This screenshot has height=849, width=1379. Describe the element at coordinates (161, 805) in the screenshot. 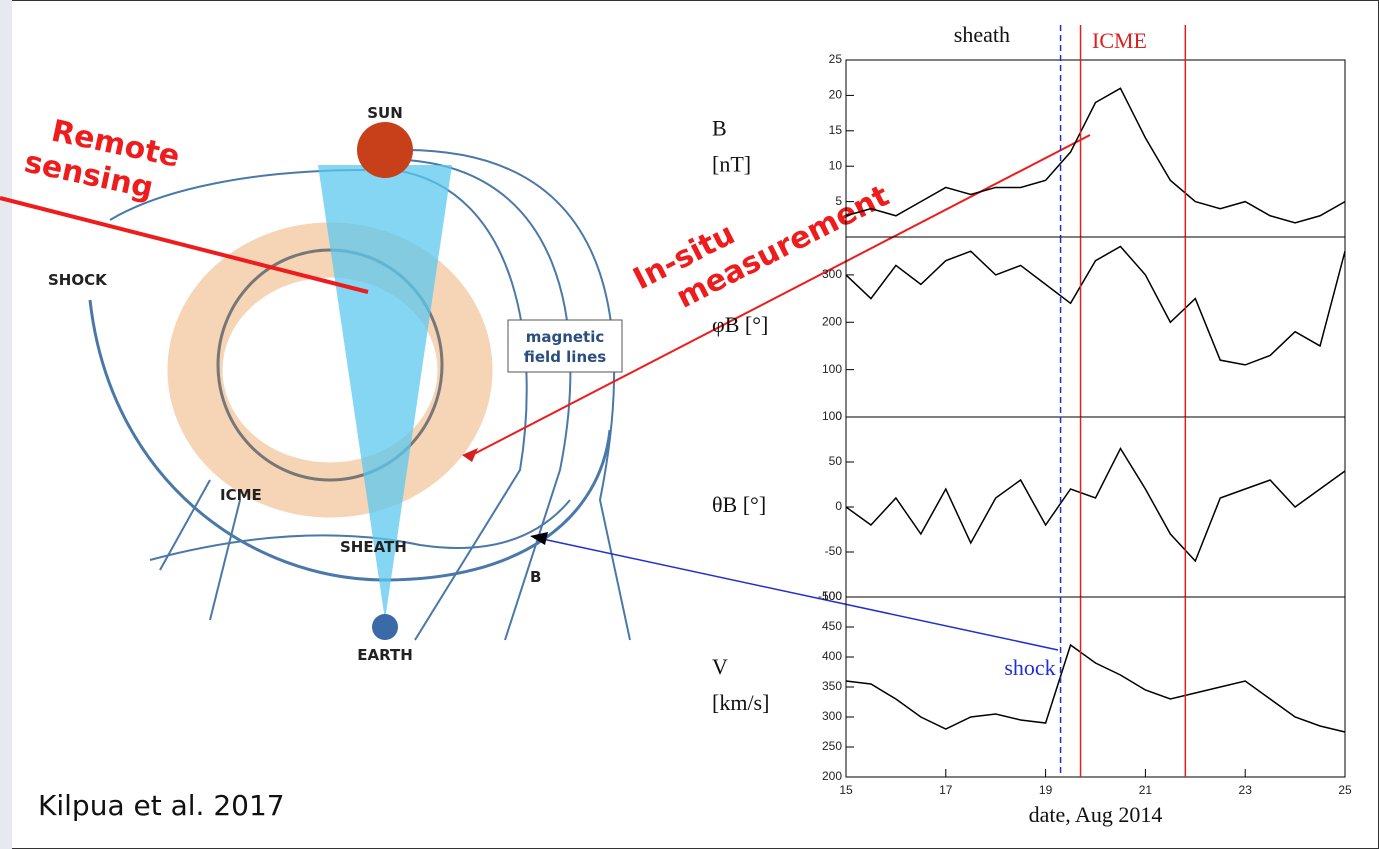

I see `citation: Kilpua et al. 2017` at that location.